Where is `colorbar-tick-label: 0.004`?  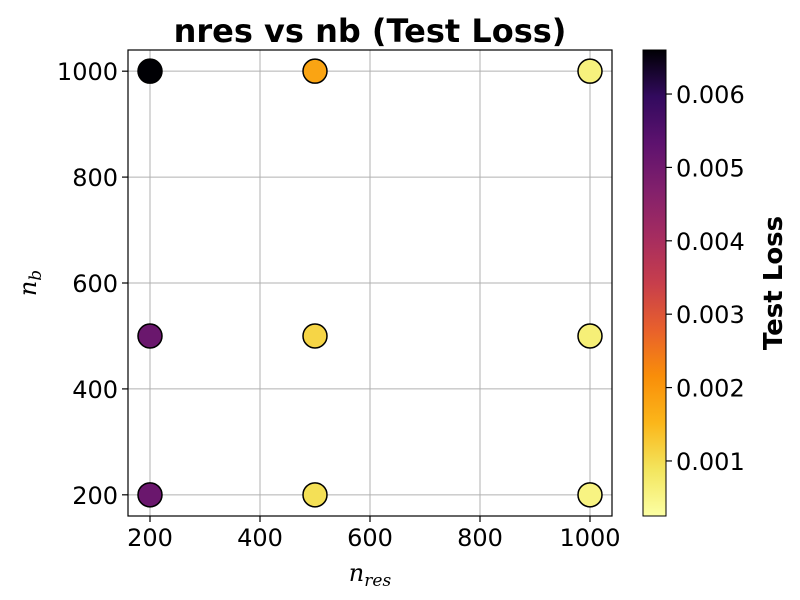 colorbar-tick-label: 0.004 is located at coordinates (710, 242).